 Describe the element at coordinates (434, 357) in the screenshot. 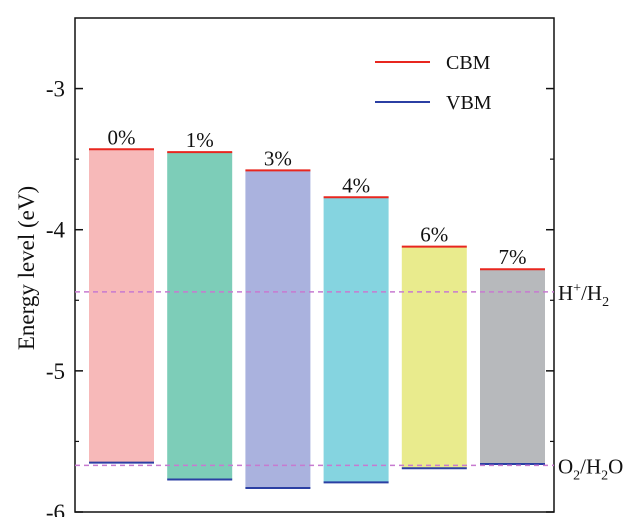

I see `bar-6pct` at that location.